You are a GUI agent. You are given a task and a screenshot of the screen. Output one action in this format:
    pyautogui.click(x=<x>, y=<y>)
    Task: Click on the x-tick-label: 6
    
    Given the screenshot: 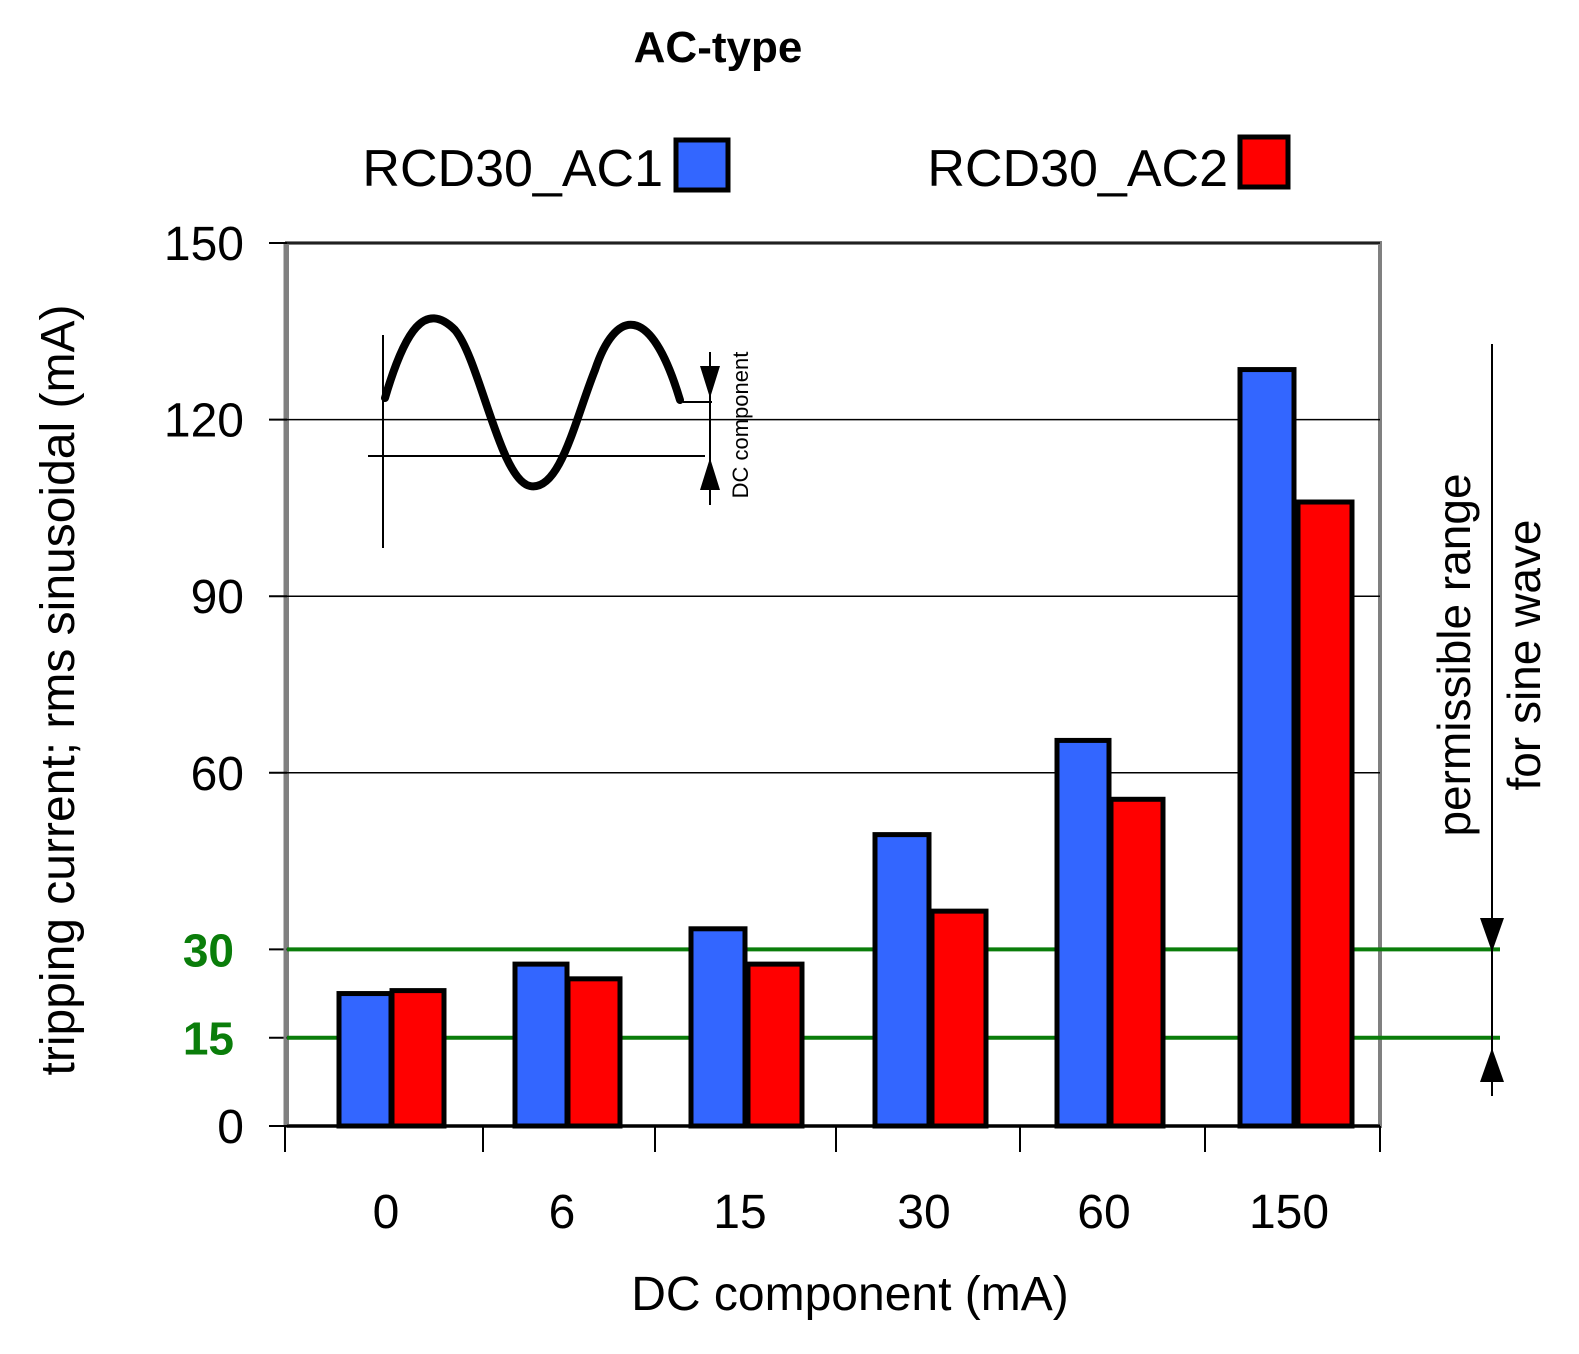 What is the action you would take?
    pyautogui.click(x=562, y=1212)
    